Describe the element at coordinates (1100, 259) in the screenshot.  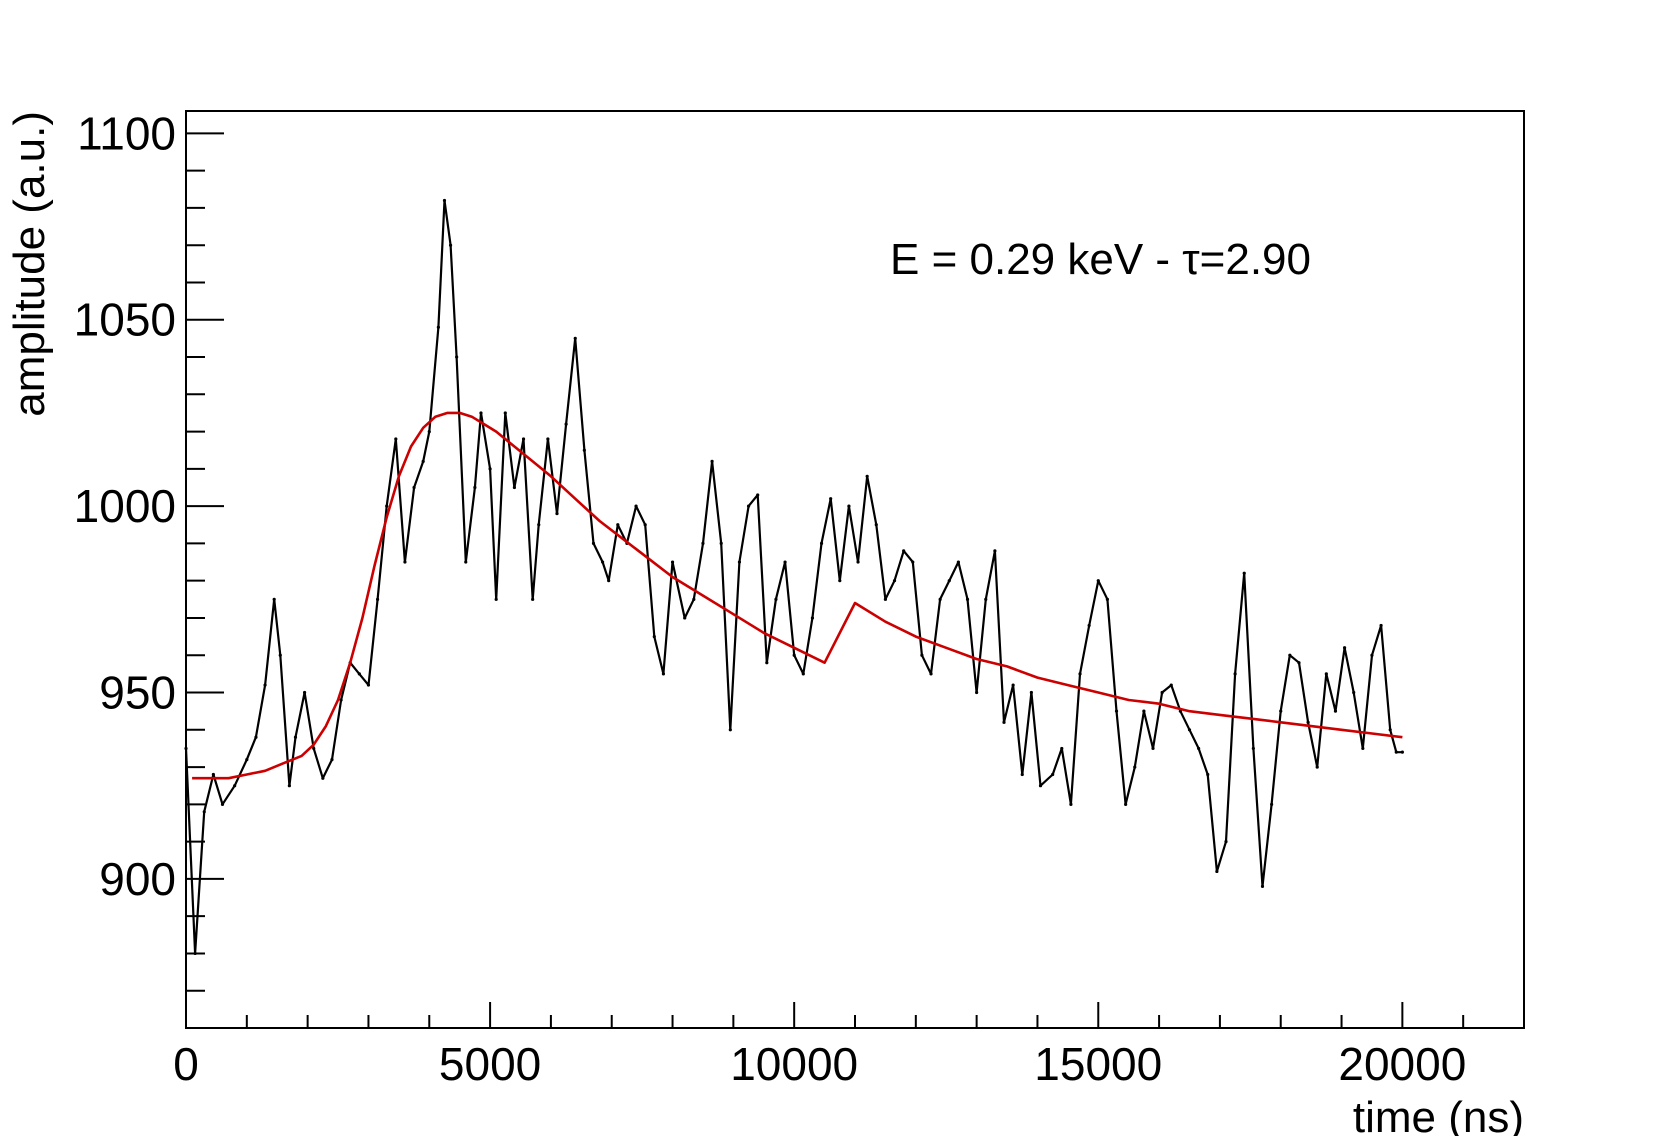
I see `energy-annotation: E = 0.29 keV - τ=2.90` at that location.